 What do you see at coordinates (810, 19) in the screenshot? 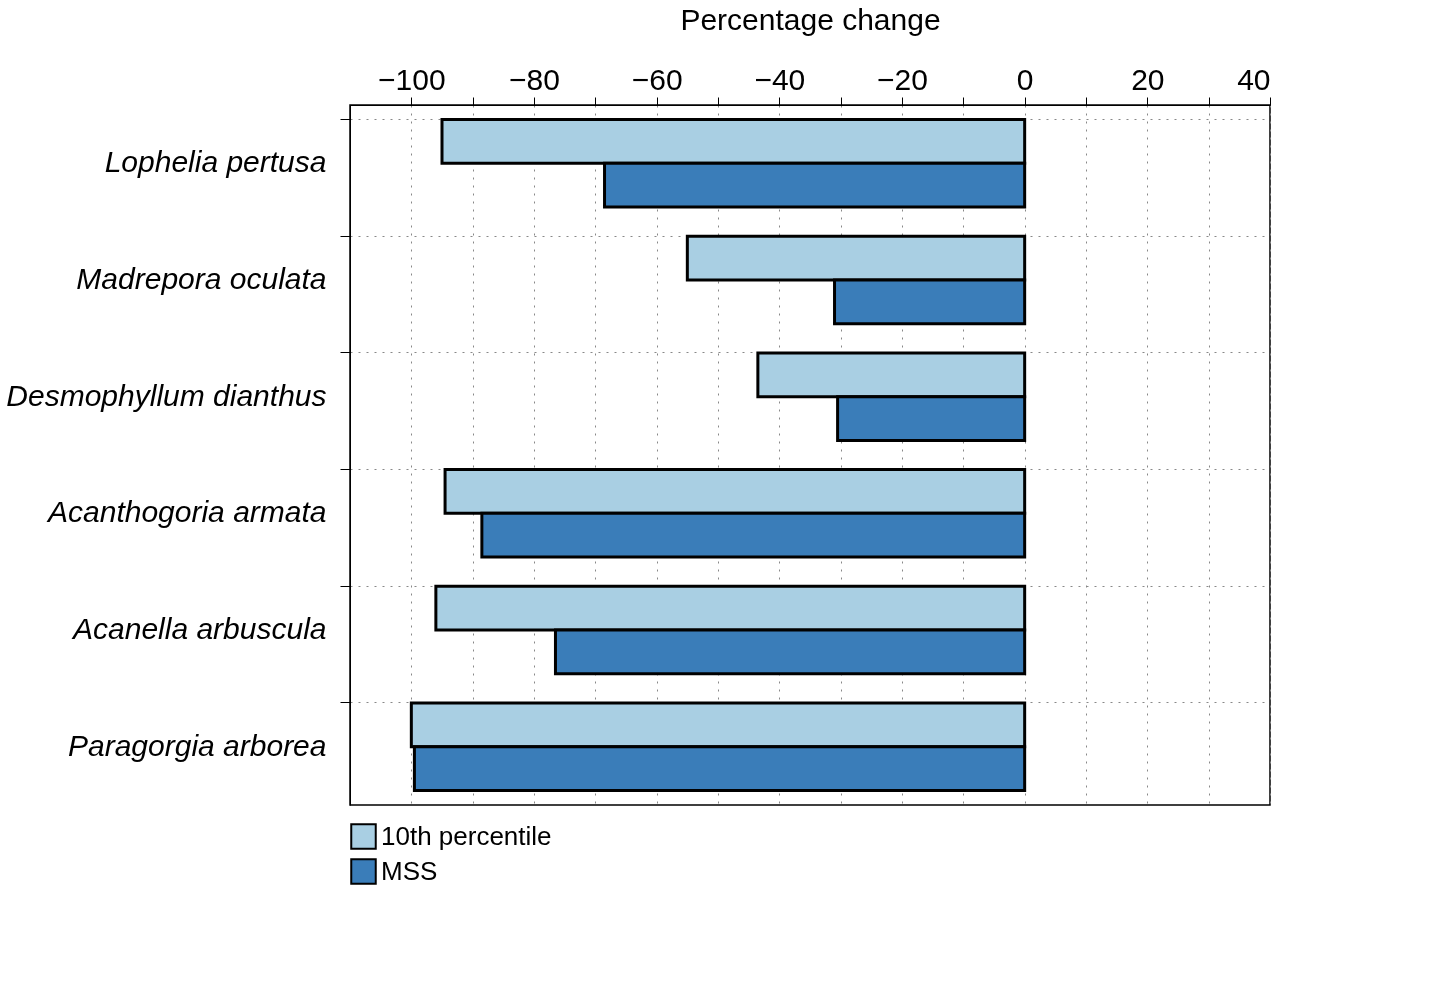
I see `x-axis-title: Percentage change` at bounding box center [810, 19].